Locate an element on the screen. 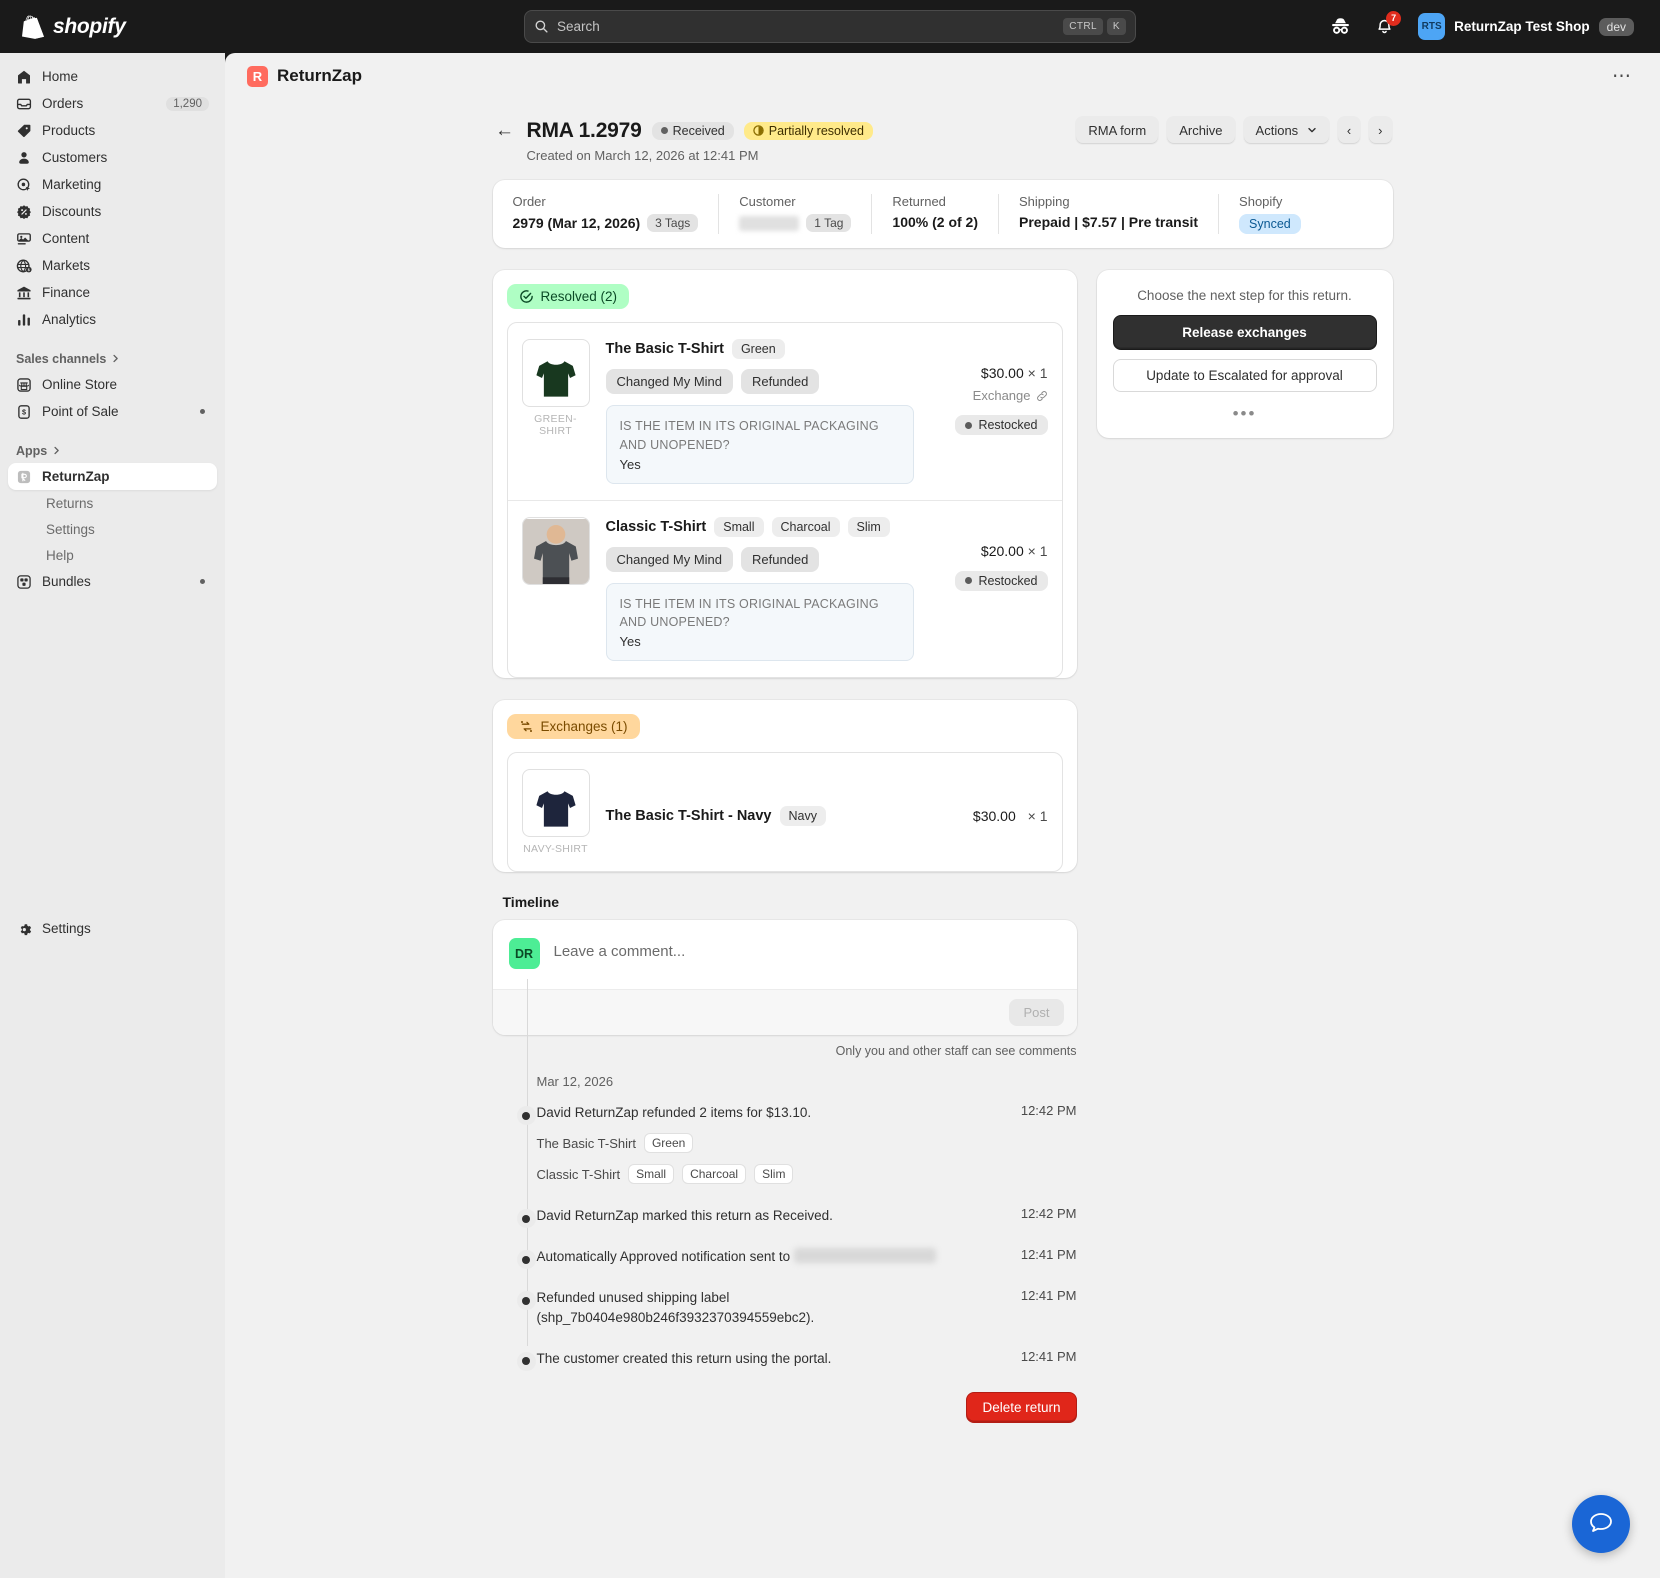  store-avatar: RTS is located at coordinates (1432, 26).